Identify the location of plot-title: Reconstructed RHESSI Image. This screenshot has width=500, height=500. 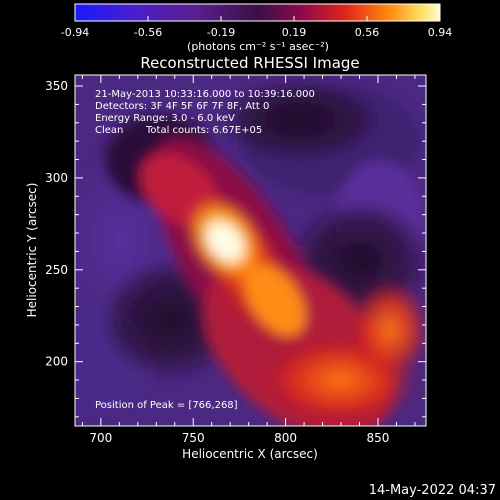
(249, 63).